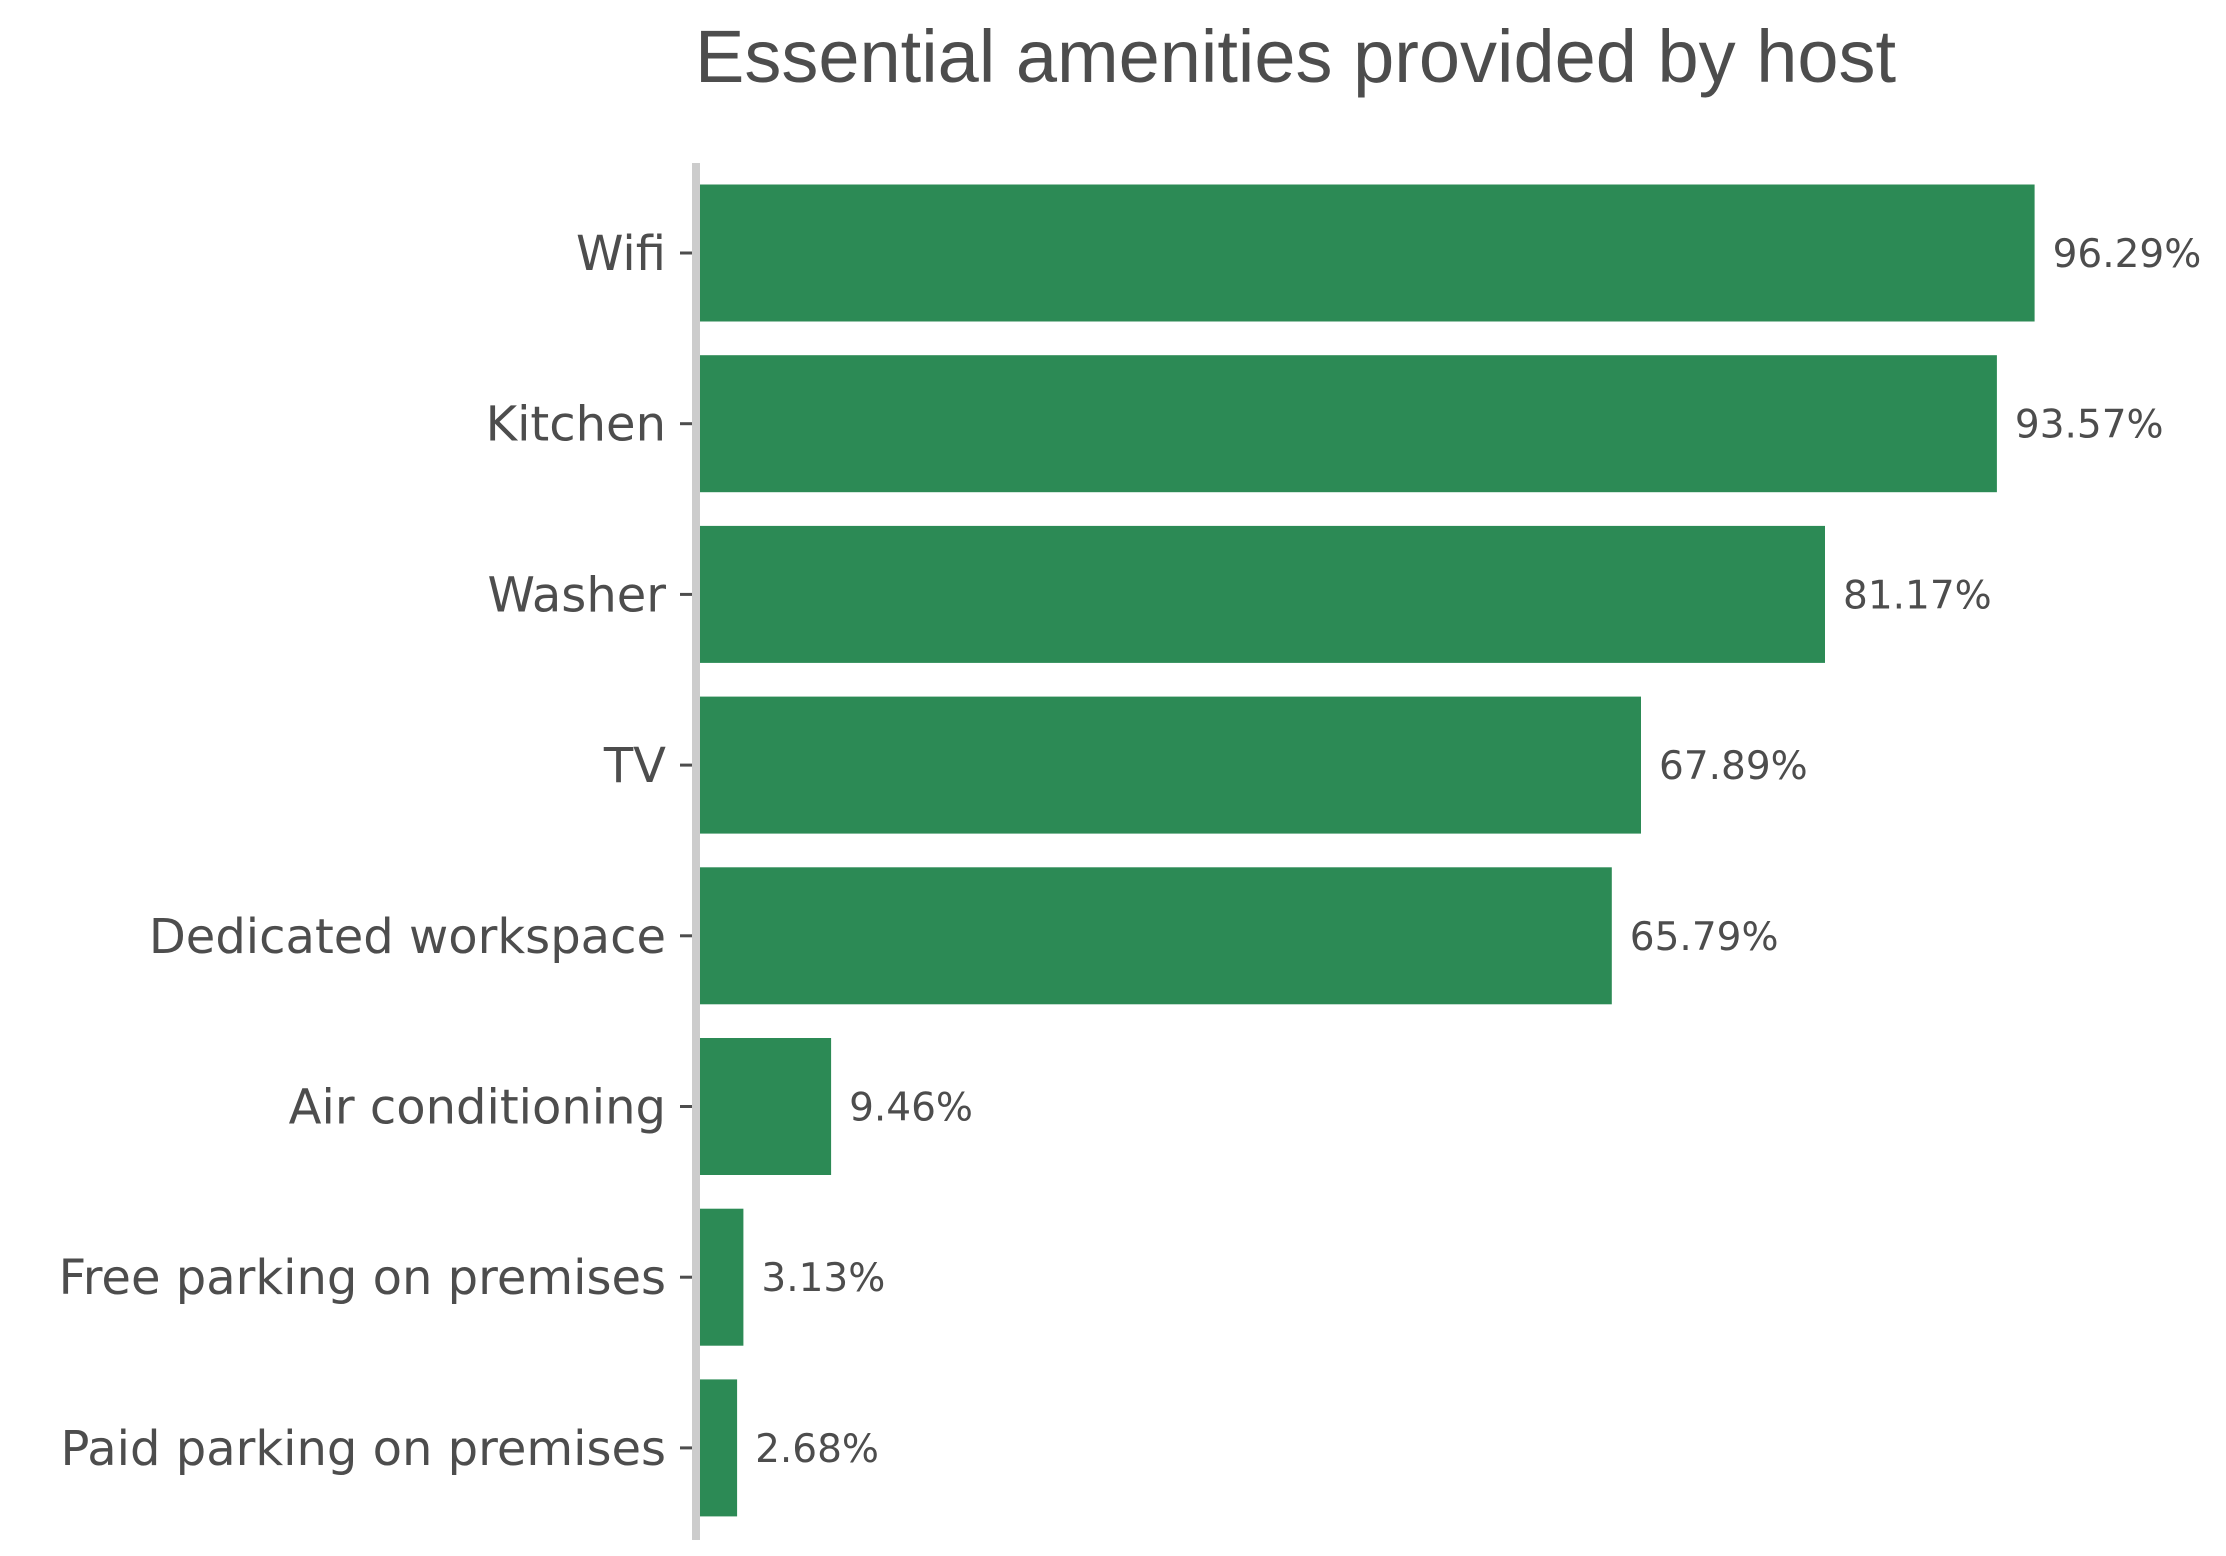 Image resolution: width=2226 pixels, height=1556 pixels. I want to click on bar-air-conditioning, so click(766, 1106).